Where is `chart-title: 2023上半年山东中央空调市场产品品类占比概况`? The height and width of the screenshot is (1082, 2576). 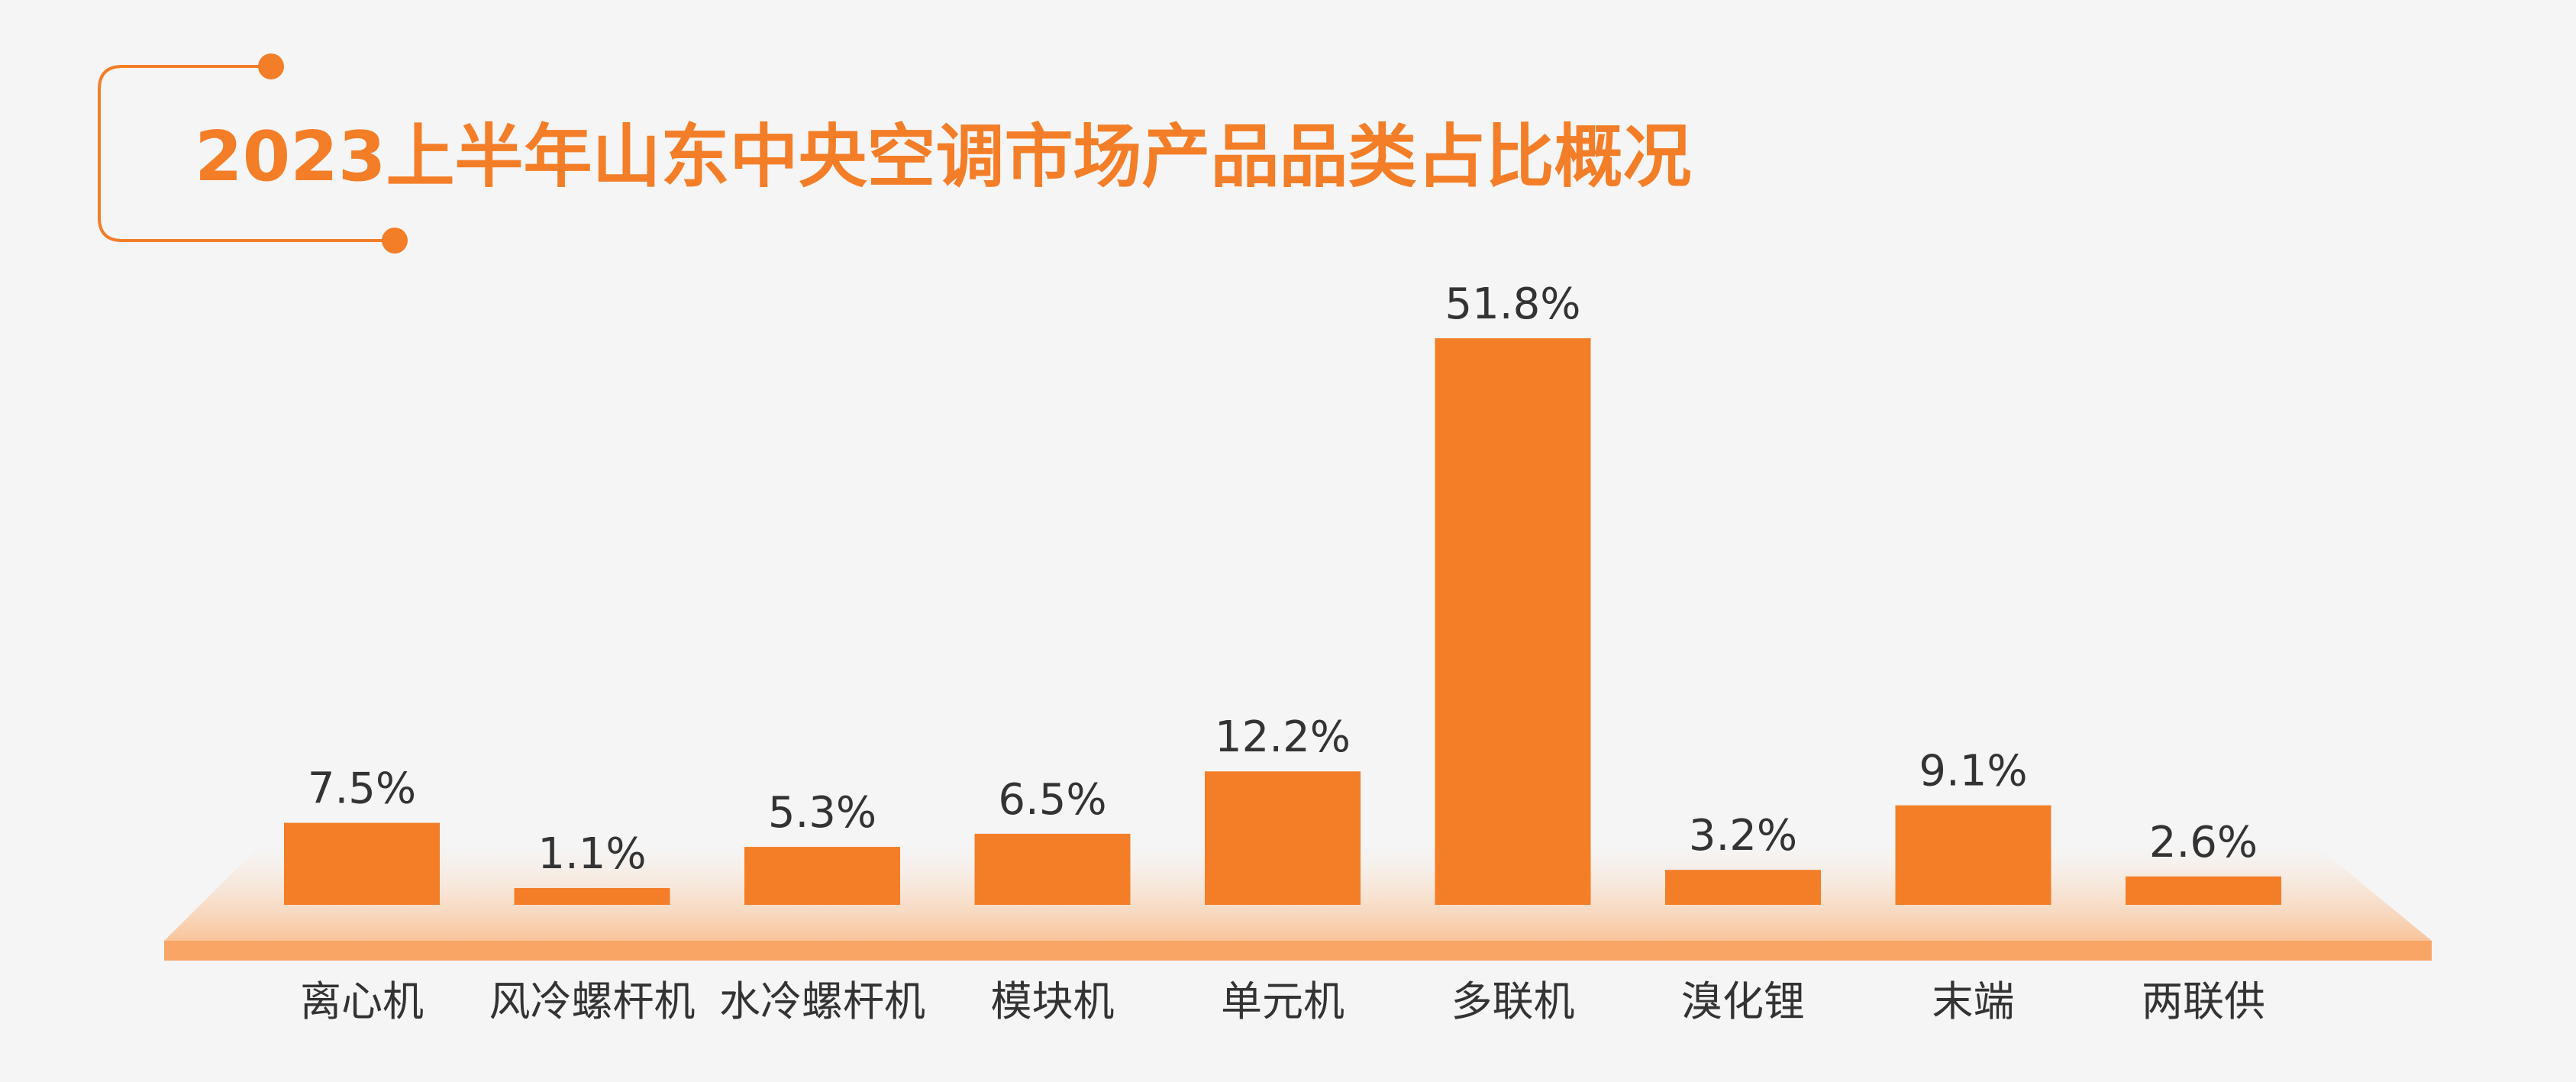
chart-title: 2023上半年山东中央空调市场产品品类占比概况 is located at coordinates (943, 157).